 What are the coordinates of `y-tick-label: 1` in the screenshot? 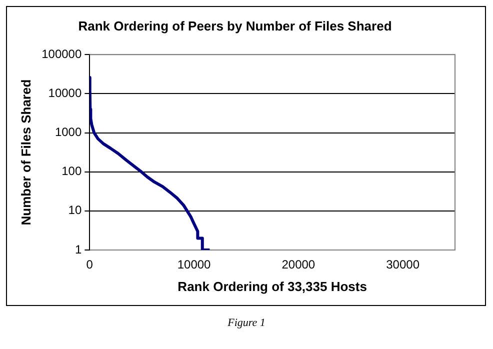 It's located at (78, 249).